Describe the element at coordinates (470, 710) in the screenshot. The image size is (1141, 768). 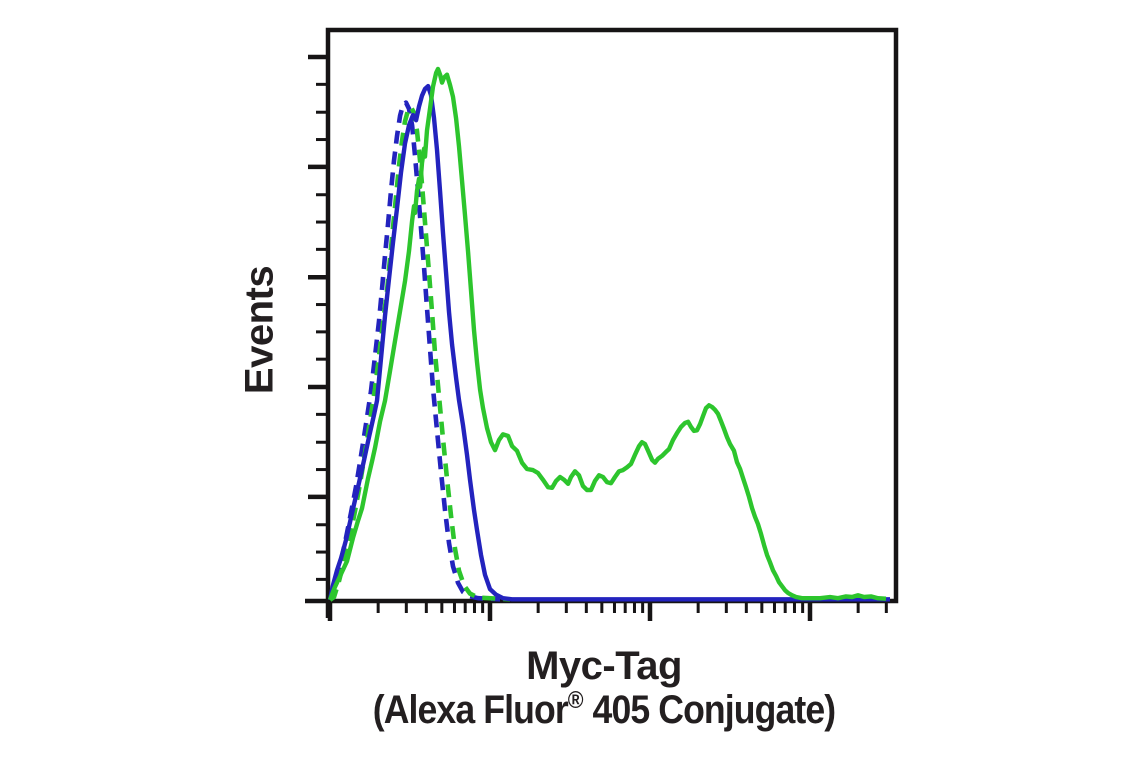
I see `x-axis-label-line2-prefix: (Alexa Fluor` at that location.